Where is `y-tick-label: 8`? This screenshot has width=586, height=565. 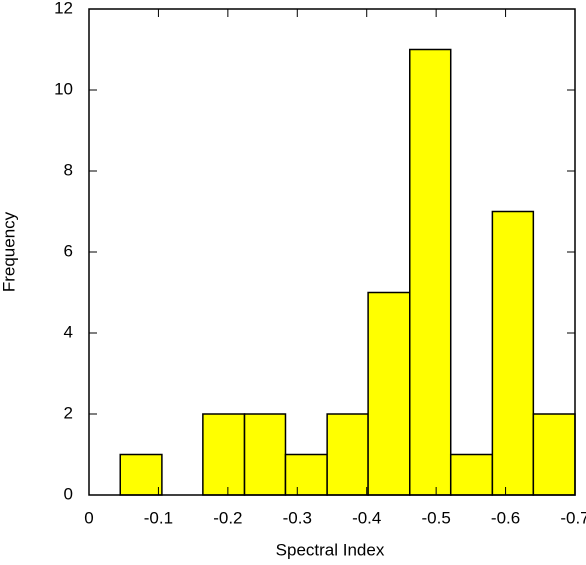
y-tick-label: 8 is located at coordinates (68, 169).